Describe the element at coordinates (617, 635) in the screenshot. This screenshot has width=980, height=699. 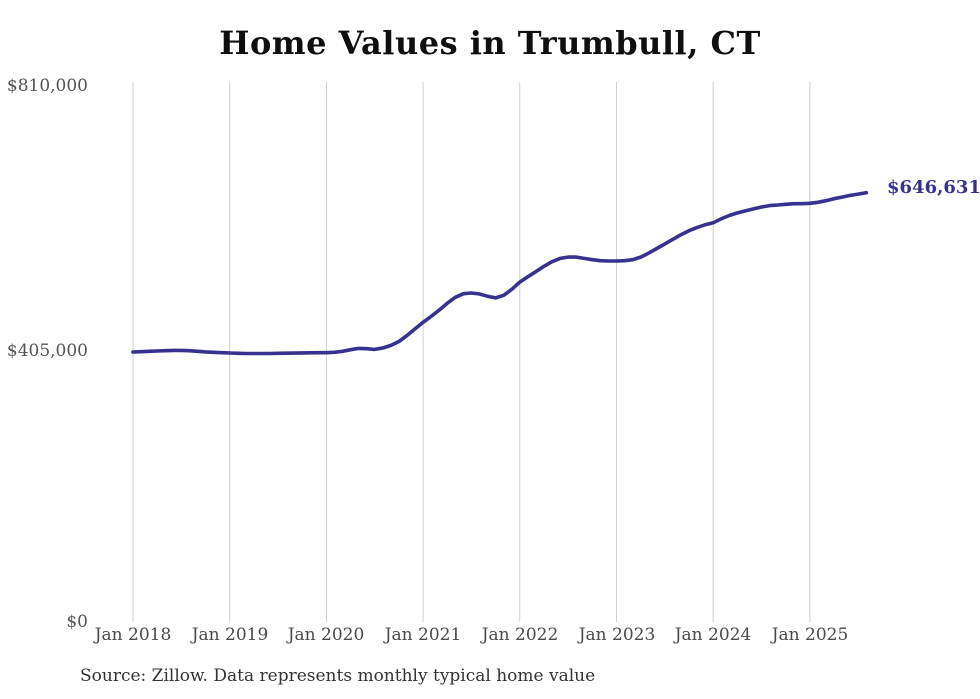
I see `x-tick-label: Jan 2023` at that location.